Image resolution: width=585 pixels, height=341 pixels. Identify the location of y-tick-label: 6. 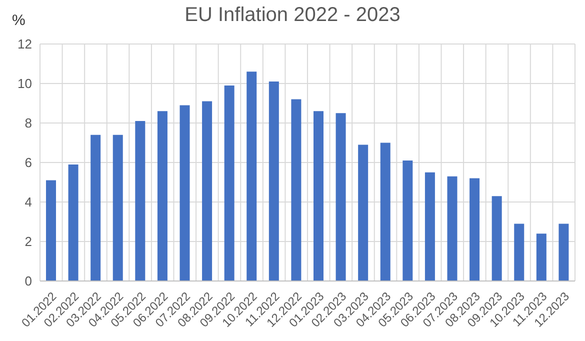
(28, 162).